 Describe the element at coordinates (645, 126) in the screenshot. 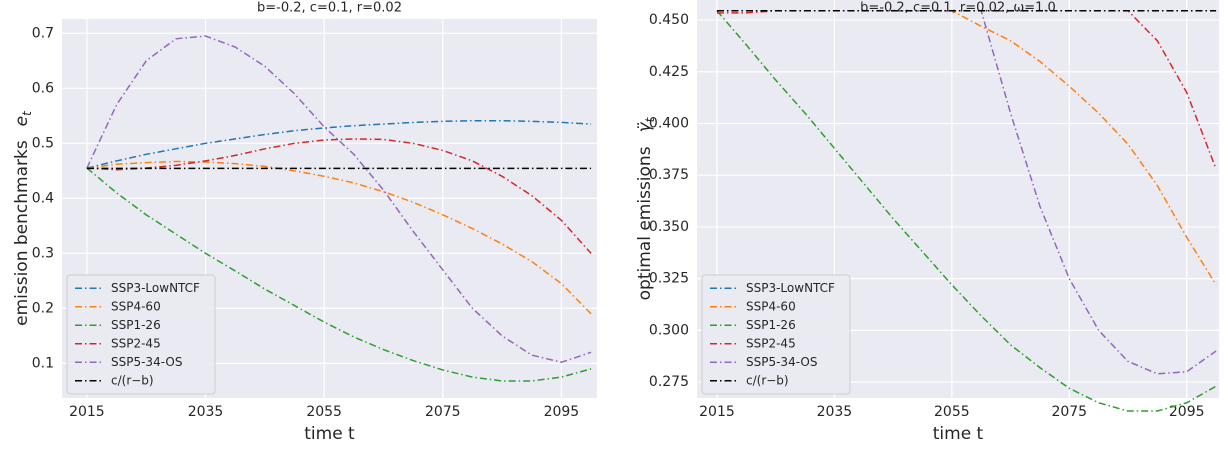

I see `y-axis-symbol: γ̈` at that location.